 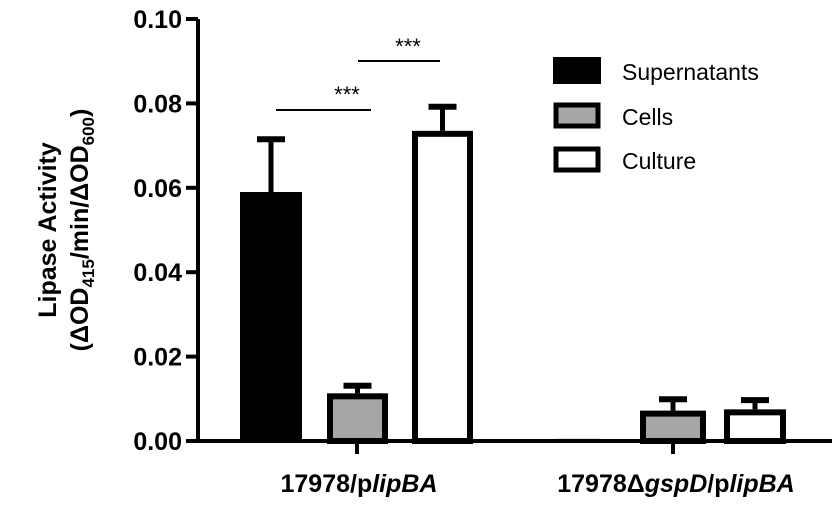 I want to click on legend: Supernatants Cells Culture, so click(x=656, y=115).